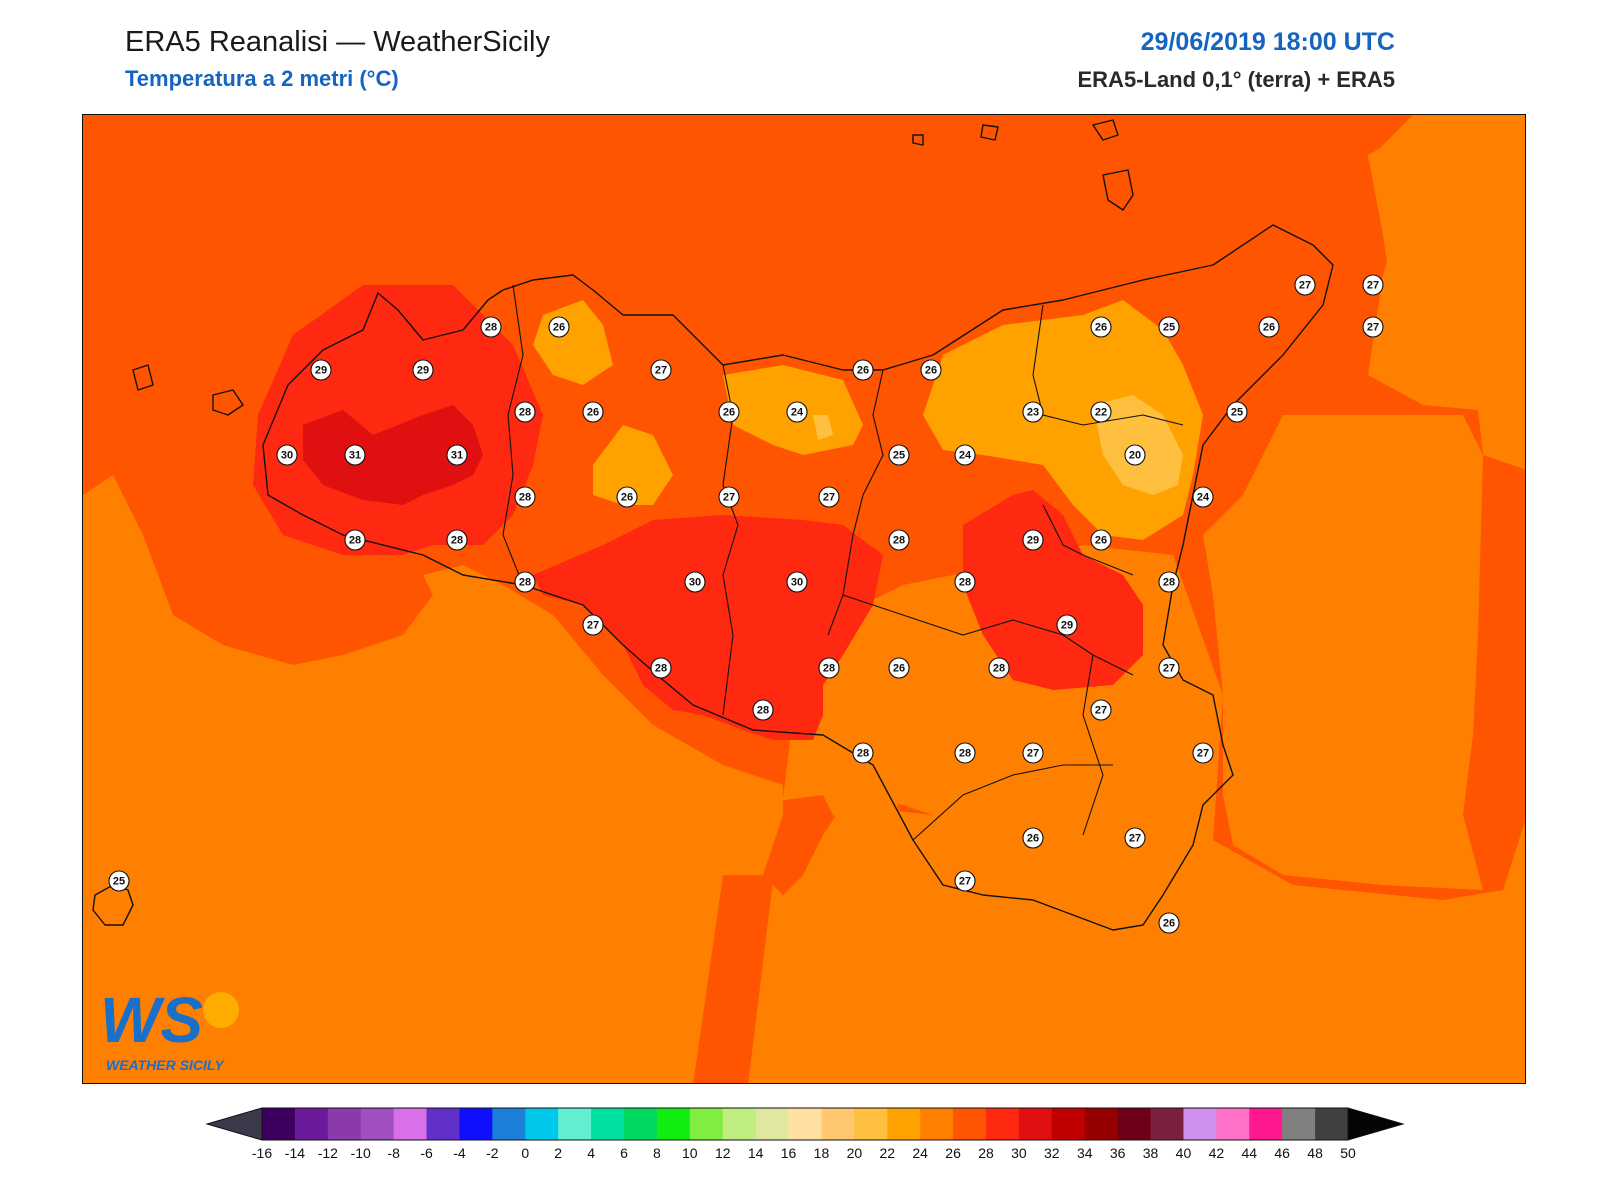 The image size is (1600, 1200). What do you see at coordinates (690, 1153) in the screenshot?
I see `colorbar-tick-label: 10` at bounding box center [690, 1153].